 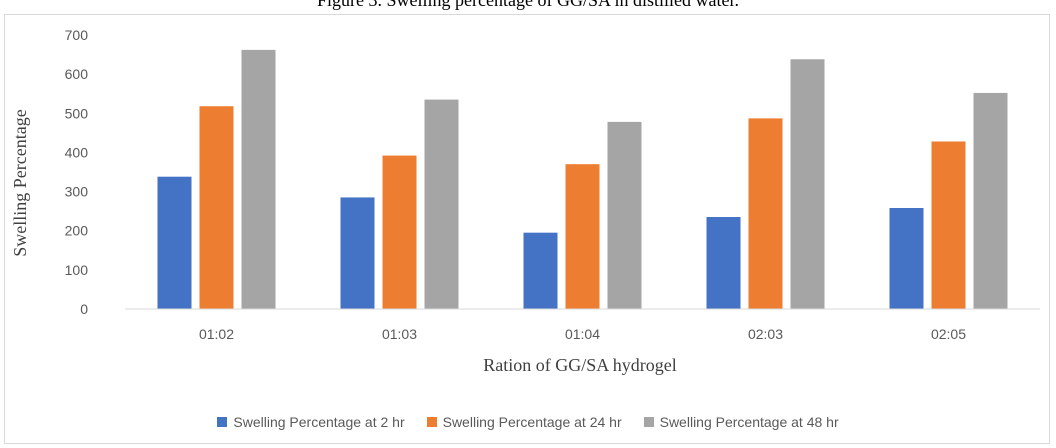 I want to click on x-tick-label: 01:03, so click(x=399, y=334).